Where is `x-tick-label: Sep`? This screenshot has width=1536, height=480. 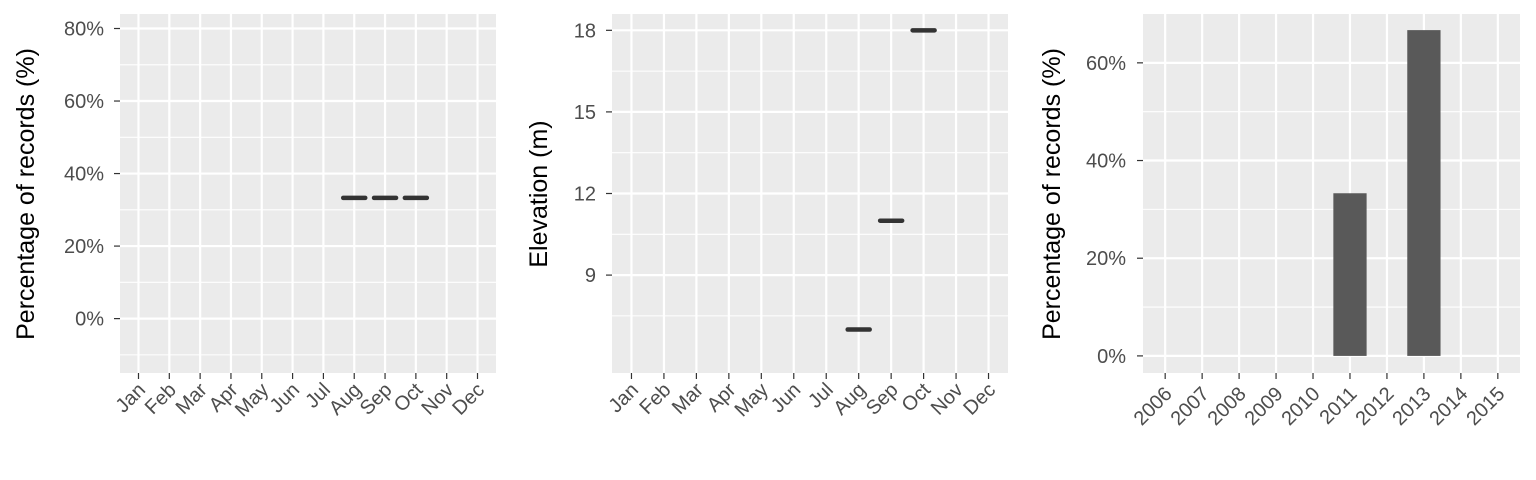
x-tick-label: Sep is located at coordinates (882, 399).